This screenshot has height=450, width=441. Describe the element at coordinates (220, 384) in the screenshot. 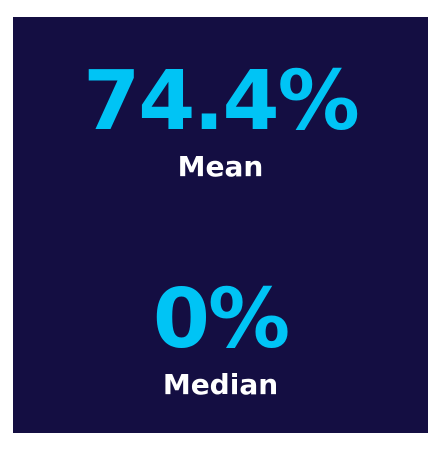

I see `stat-label: Median` at that location.